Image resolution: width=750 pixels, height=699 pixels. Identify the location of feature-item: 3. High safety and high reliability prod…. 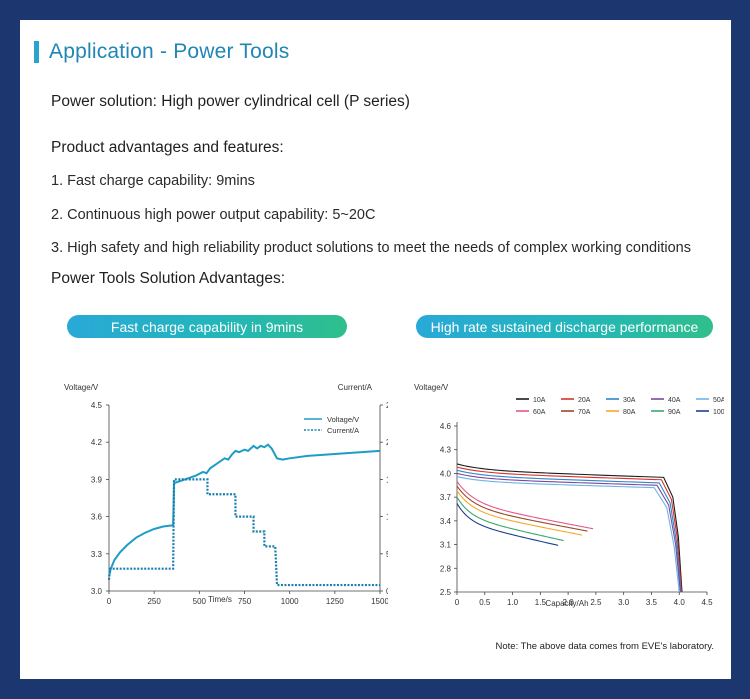
(371, 248).